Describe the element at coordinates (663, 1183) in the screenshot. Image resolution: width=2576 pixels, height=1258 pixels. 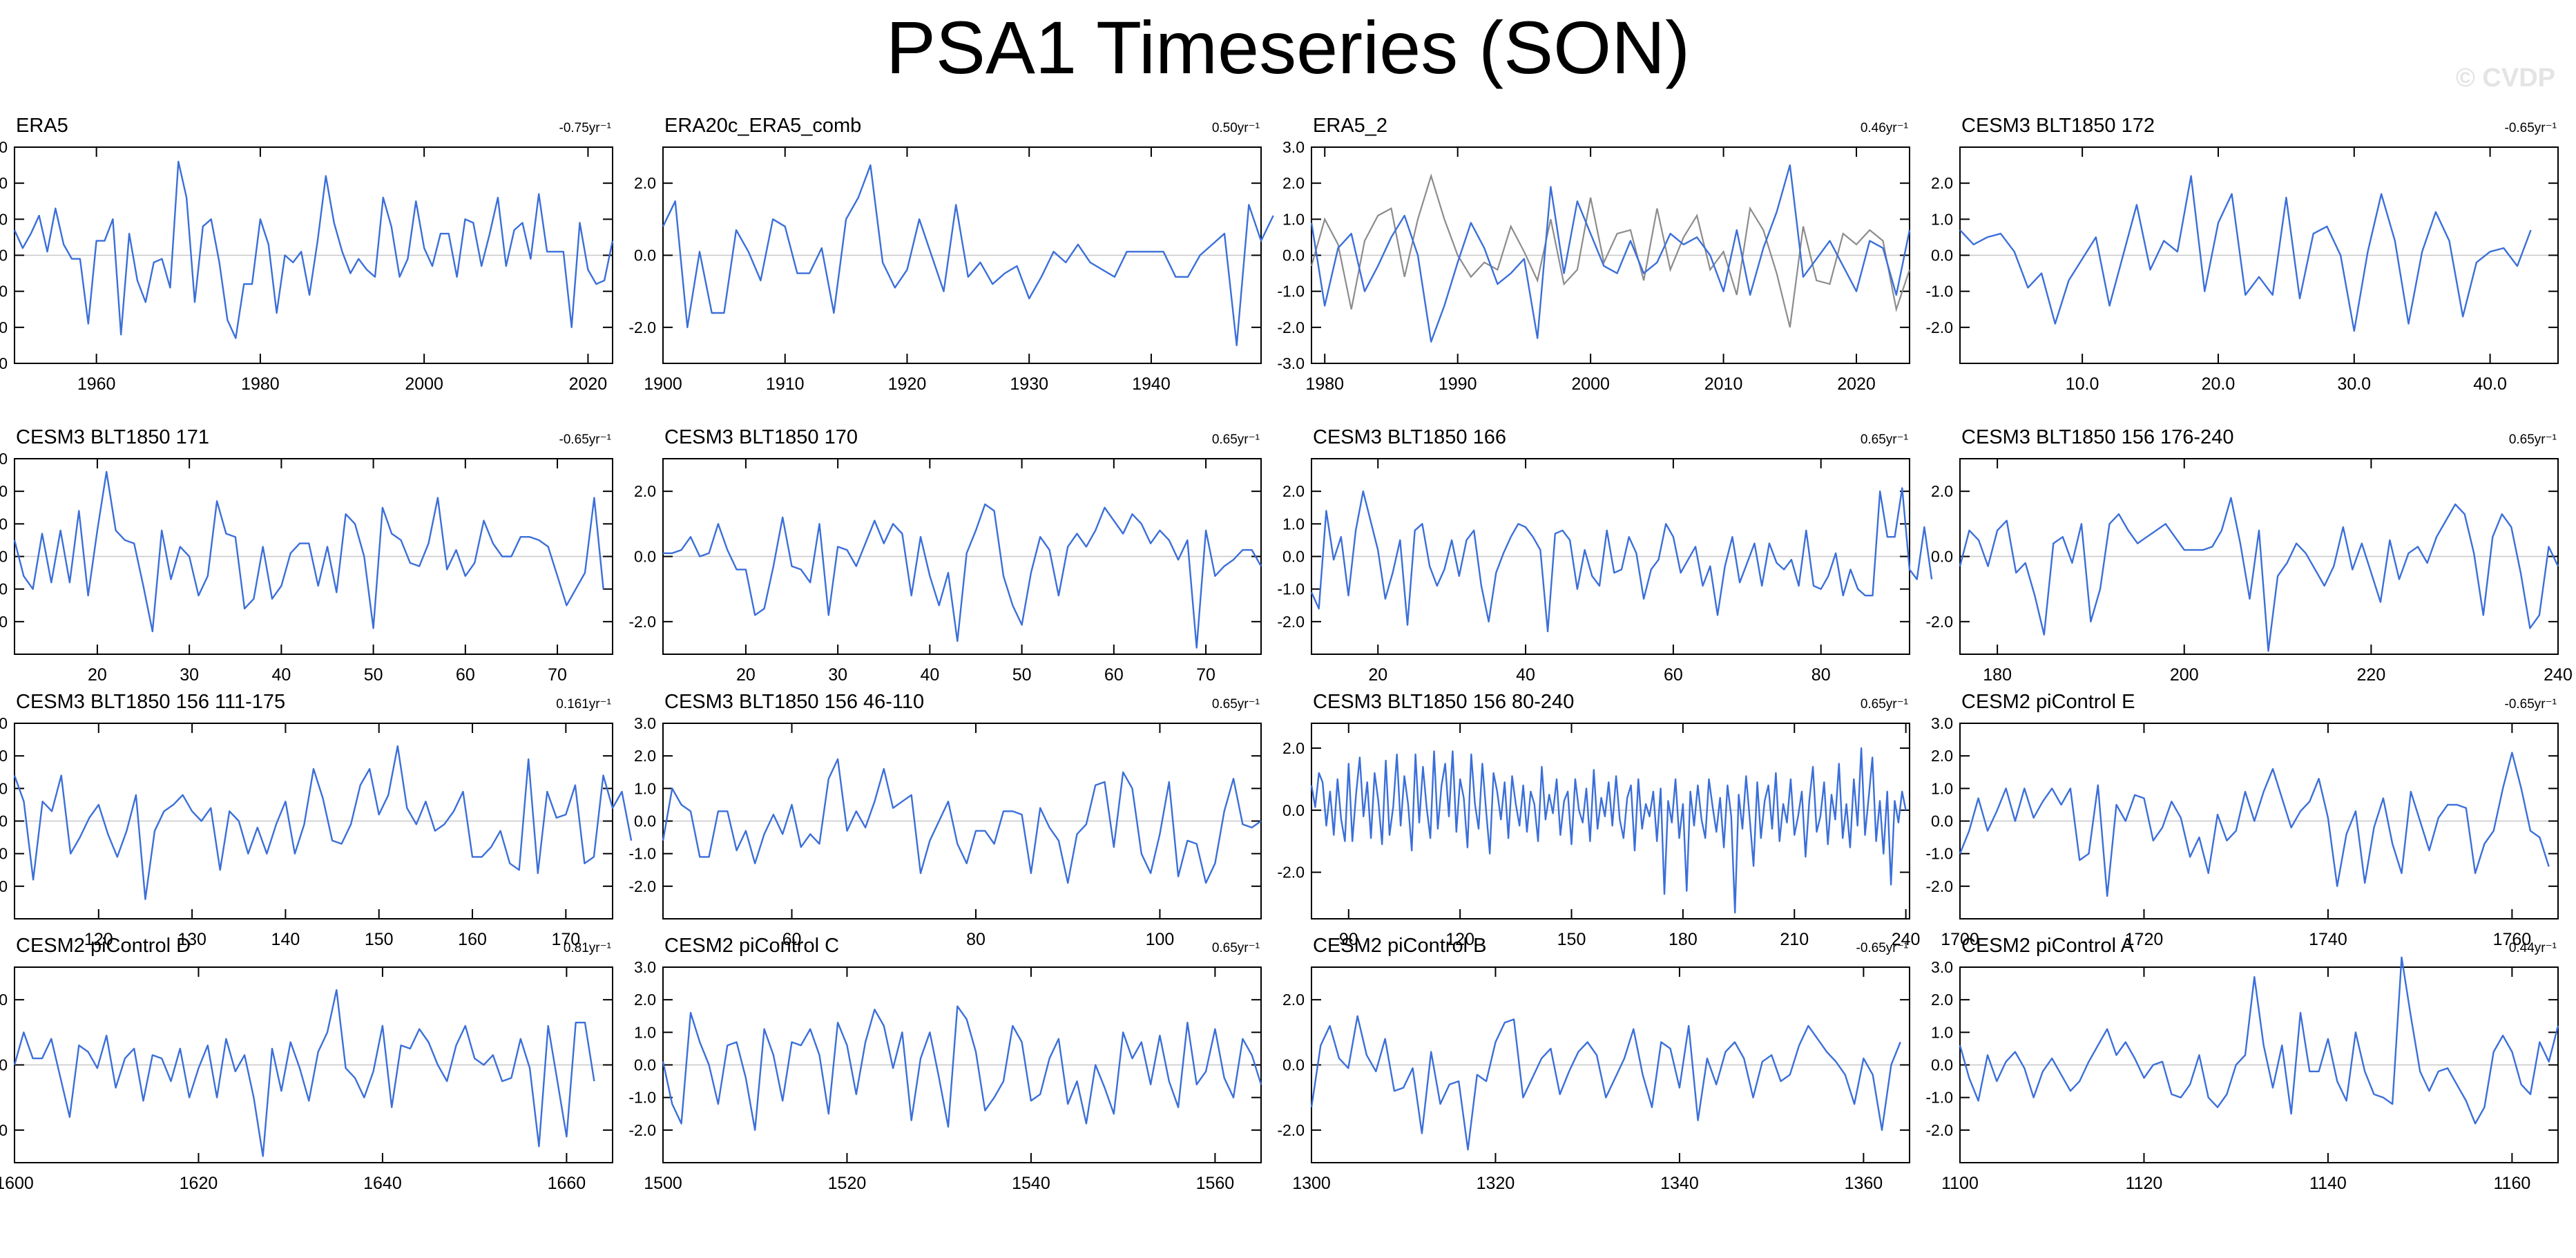
I see `x-tick-label: 1500` at that location.